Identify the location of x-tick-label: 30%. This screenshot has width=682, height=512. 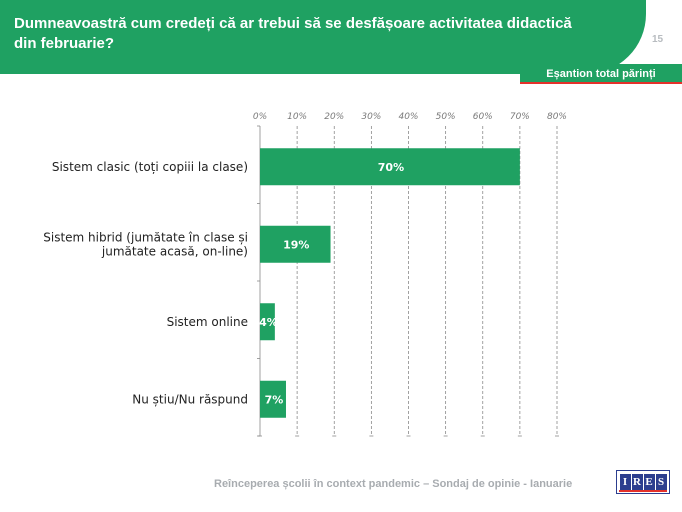
(371, 117).